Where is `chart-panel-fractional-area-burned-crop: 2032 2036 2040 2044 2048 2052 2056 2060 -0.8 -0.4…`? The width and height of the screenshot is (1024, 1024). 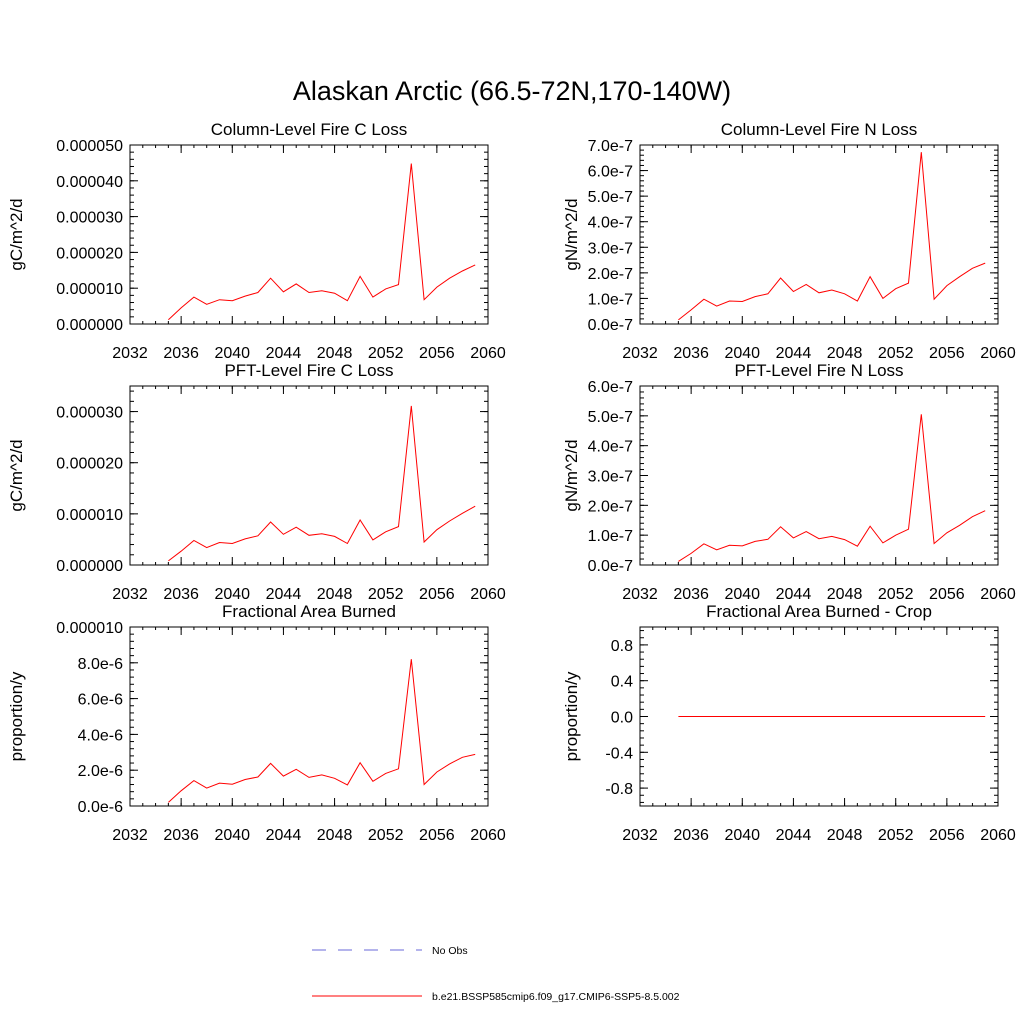 chart-panel-fractional-area-burned-crop: 2032 2036 2040 2044 2048 2052 2056 2060 -0.8 -0.4… is located at coordinates (789, 723).